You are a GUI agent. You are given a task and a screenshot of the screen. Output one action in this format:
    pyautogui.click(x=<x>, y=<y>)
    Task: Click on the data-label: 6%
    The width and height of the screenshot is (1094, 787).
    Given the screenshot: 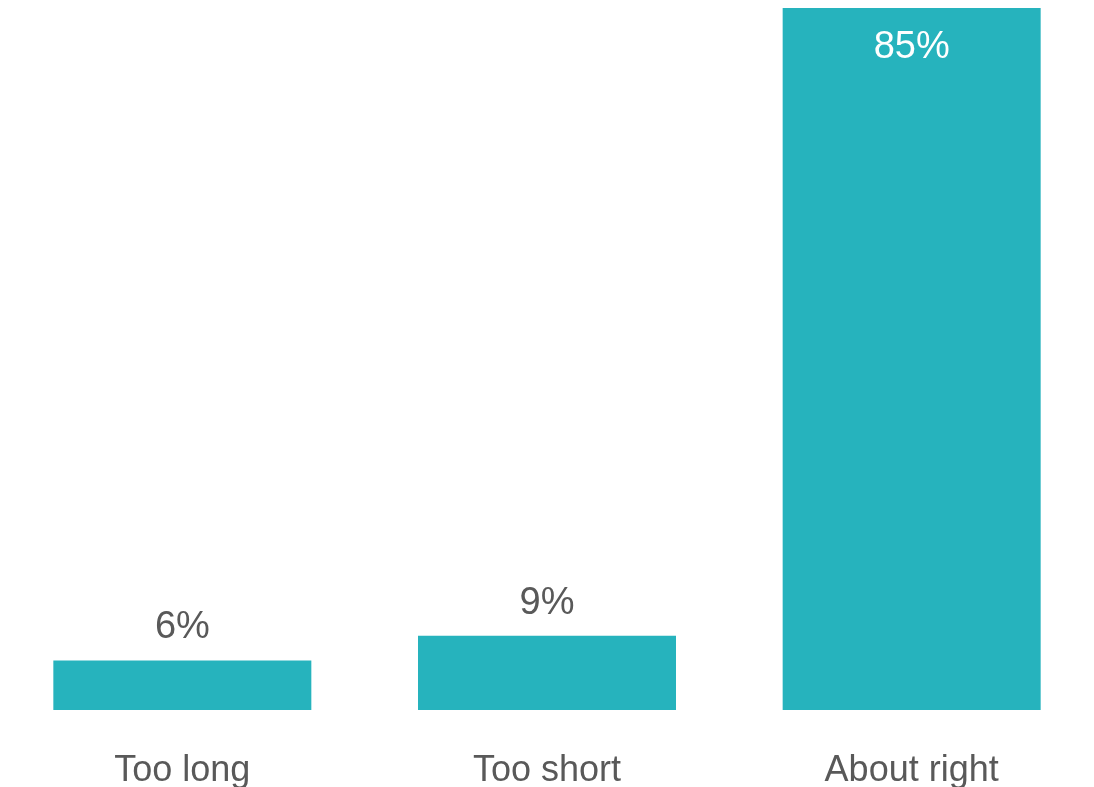 What is the action you would take?
    pyautogui.click(x=182, y=625)
    